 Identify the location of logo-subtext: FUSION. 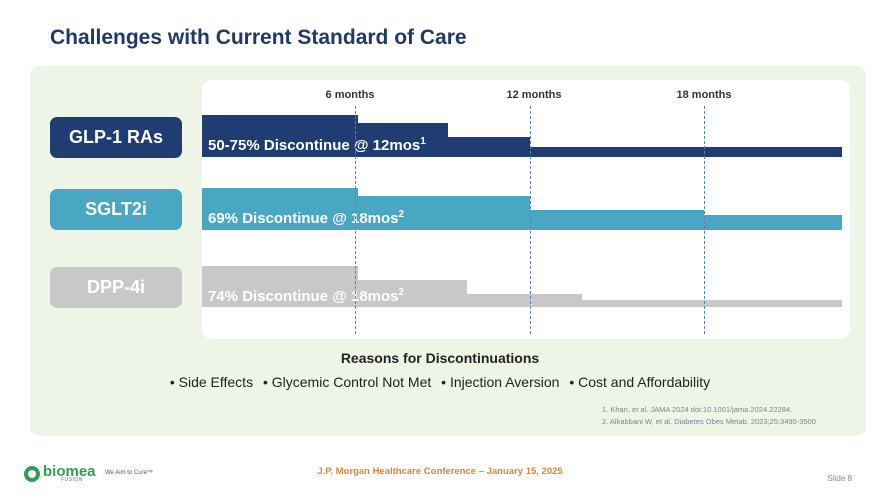
(72, 480).